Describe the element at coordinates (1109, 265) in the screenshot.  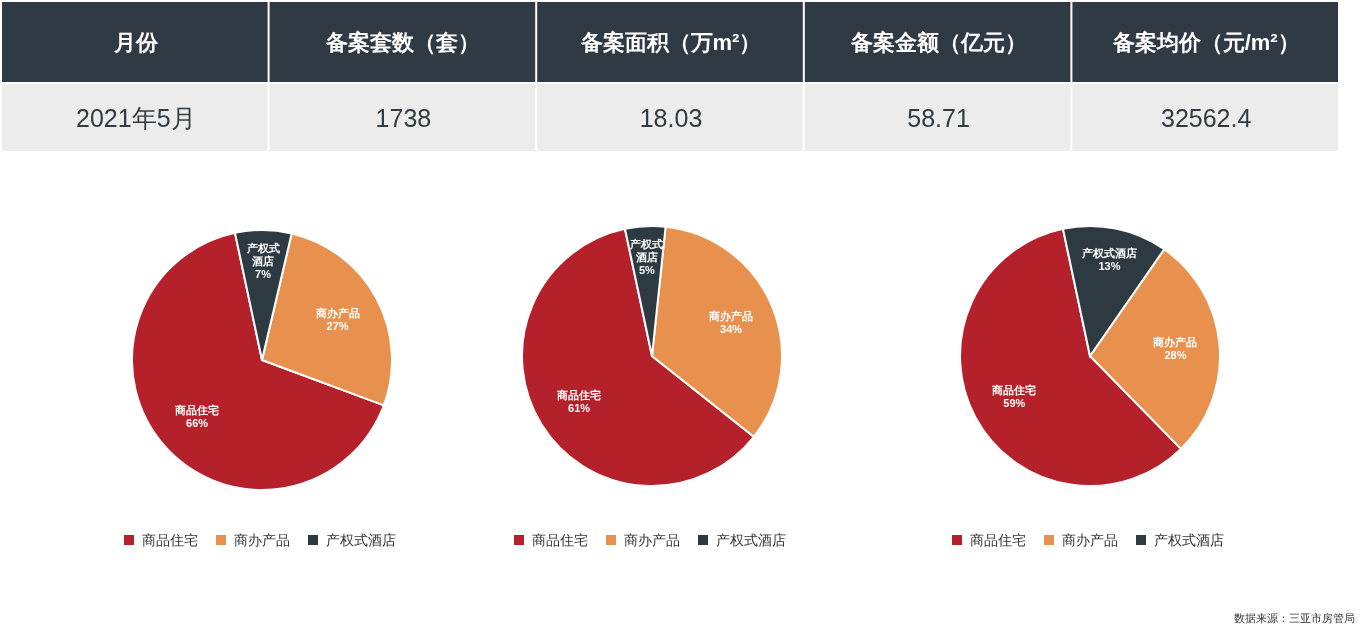
I see `data-label: 13%` at that location.